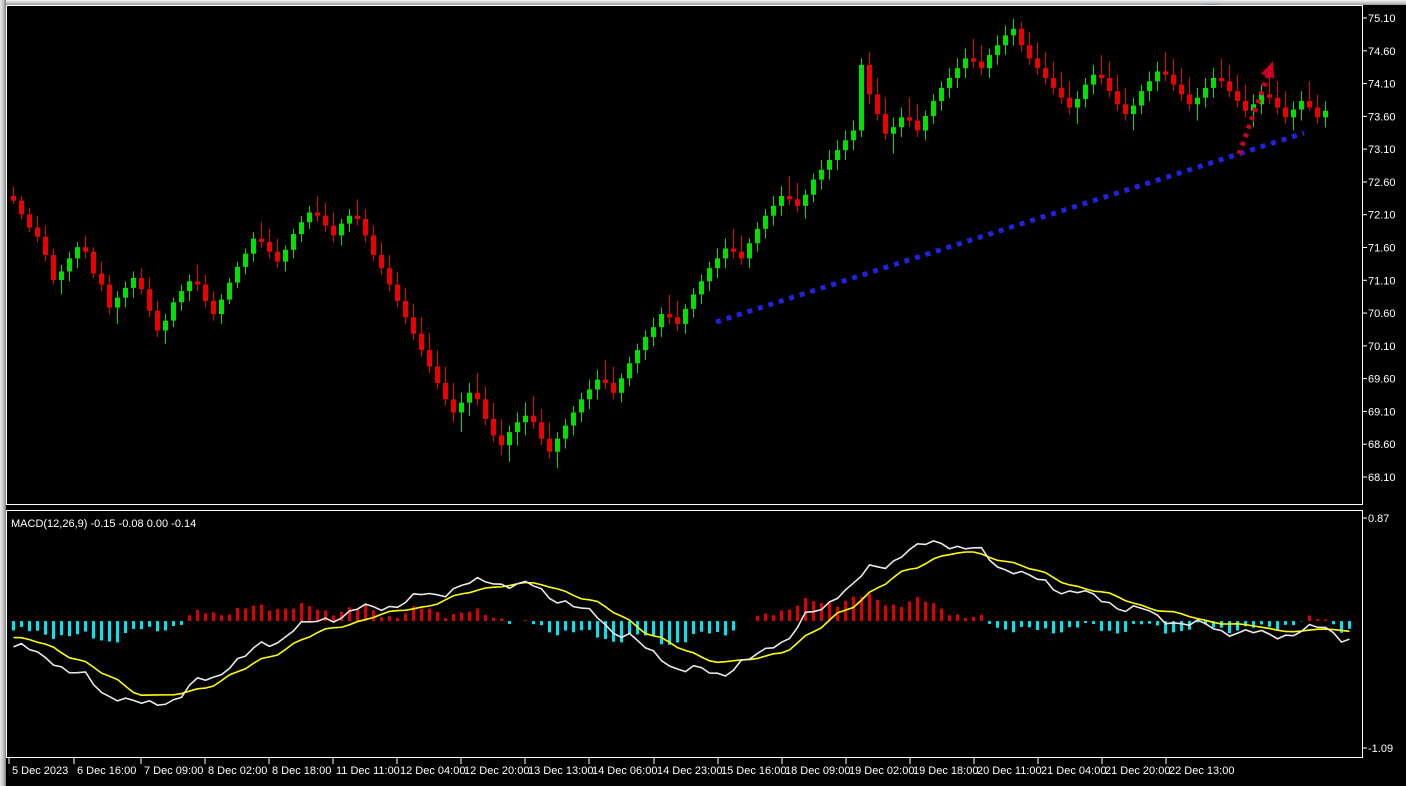 The height and width of the screenshot is (786, 1406). What do you see at coordinates (560, 771) in the screenshot?
I see `svg-text: 13 Dec 13:00` at bounding box center [560, 771].